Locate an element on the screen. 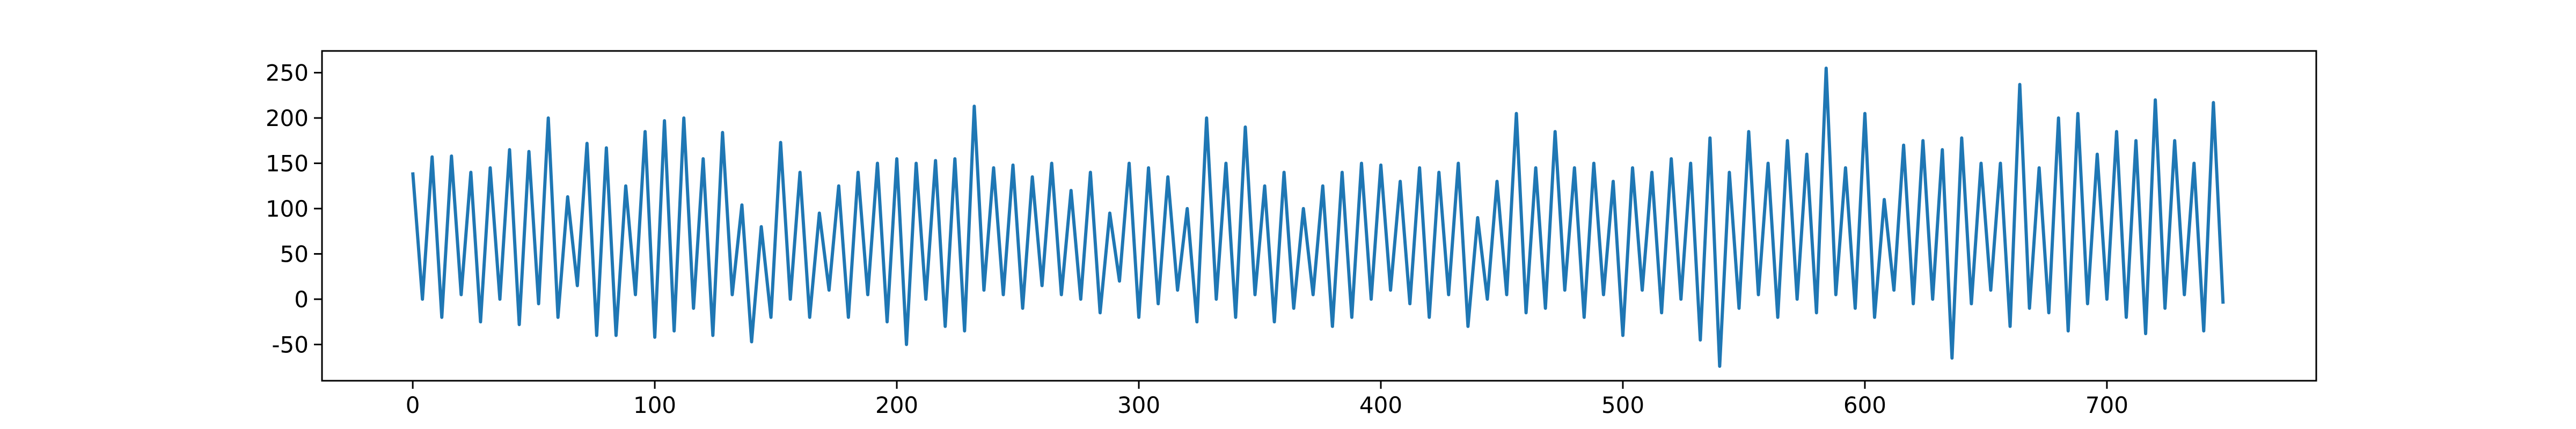  x-tick-label: 100 is located at coordinates (654, 405).